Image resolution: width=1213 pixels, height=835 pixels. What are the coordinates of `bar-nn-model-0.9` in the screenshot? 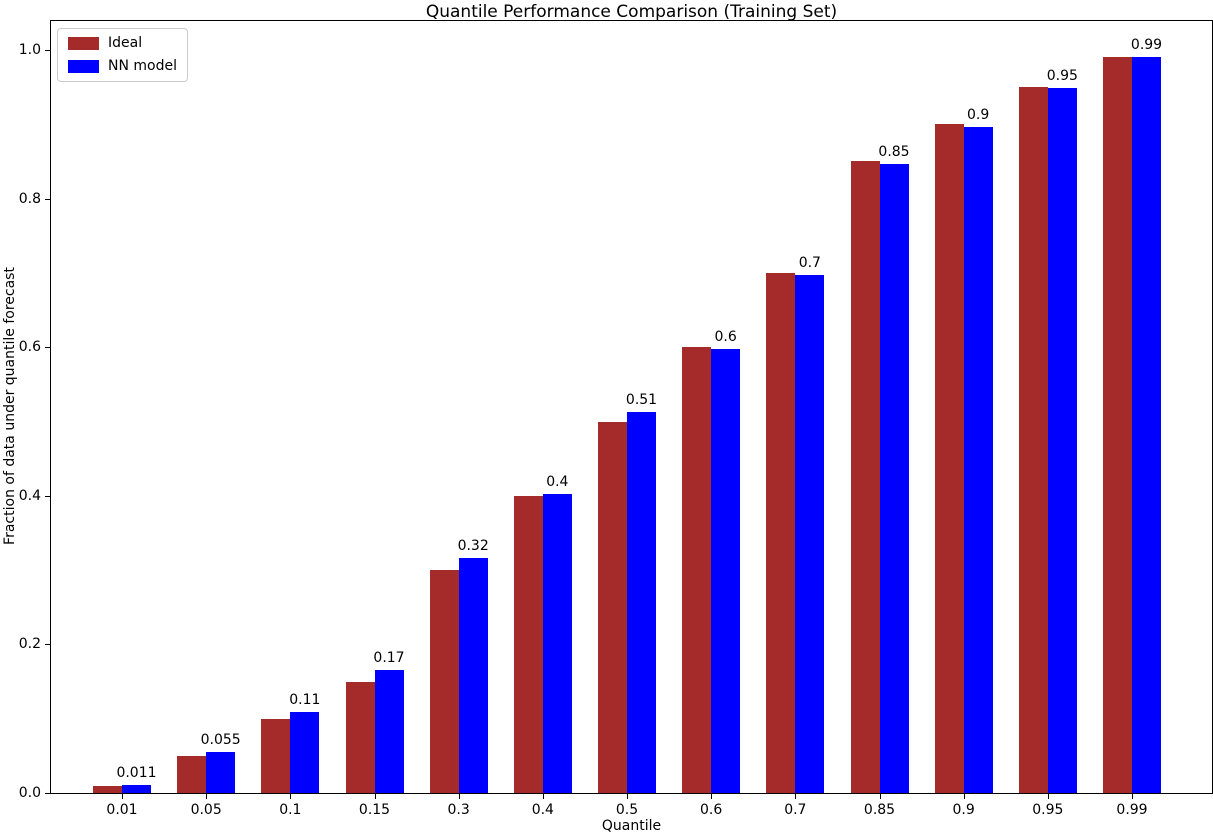 It's located at (978, 459).